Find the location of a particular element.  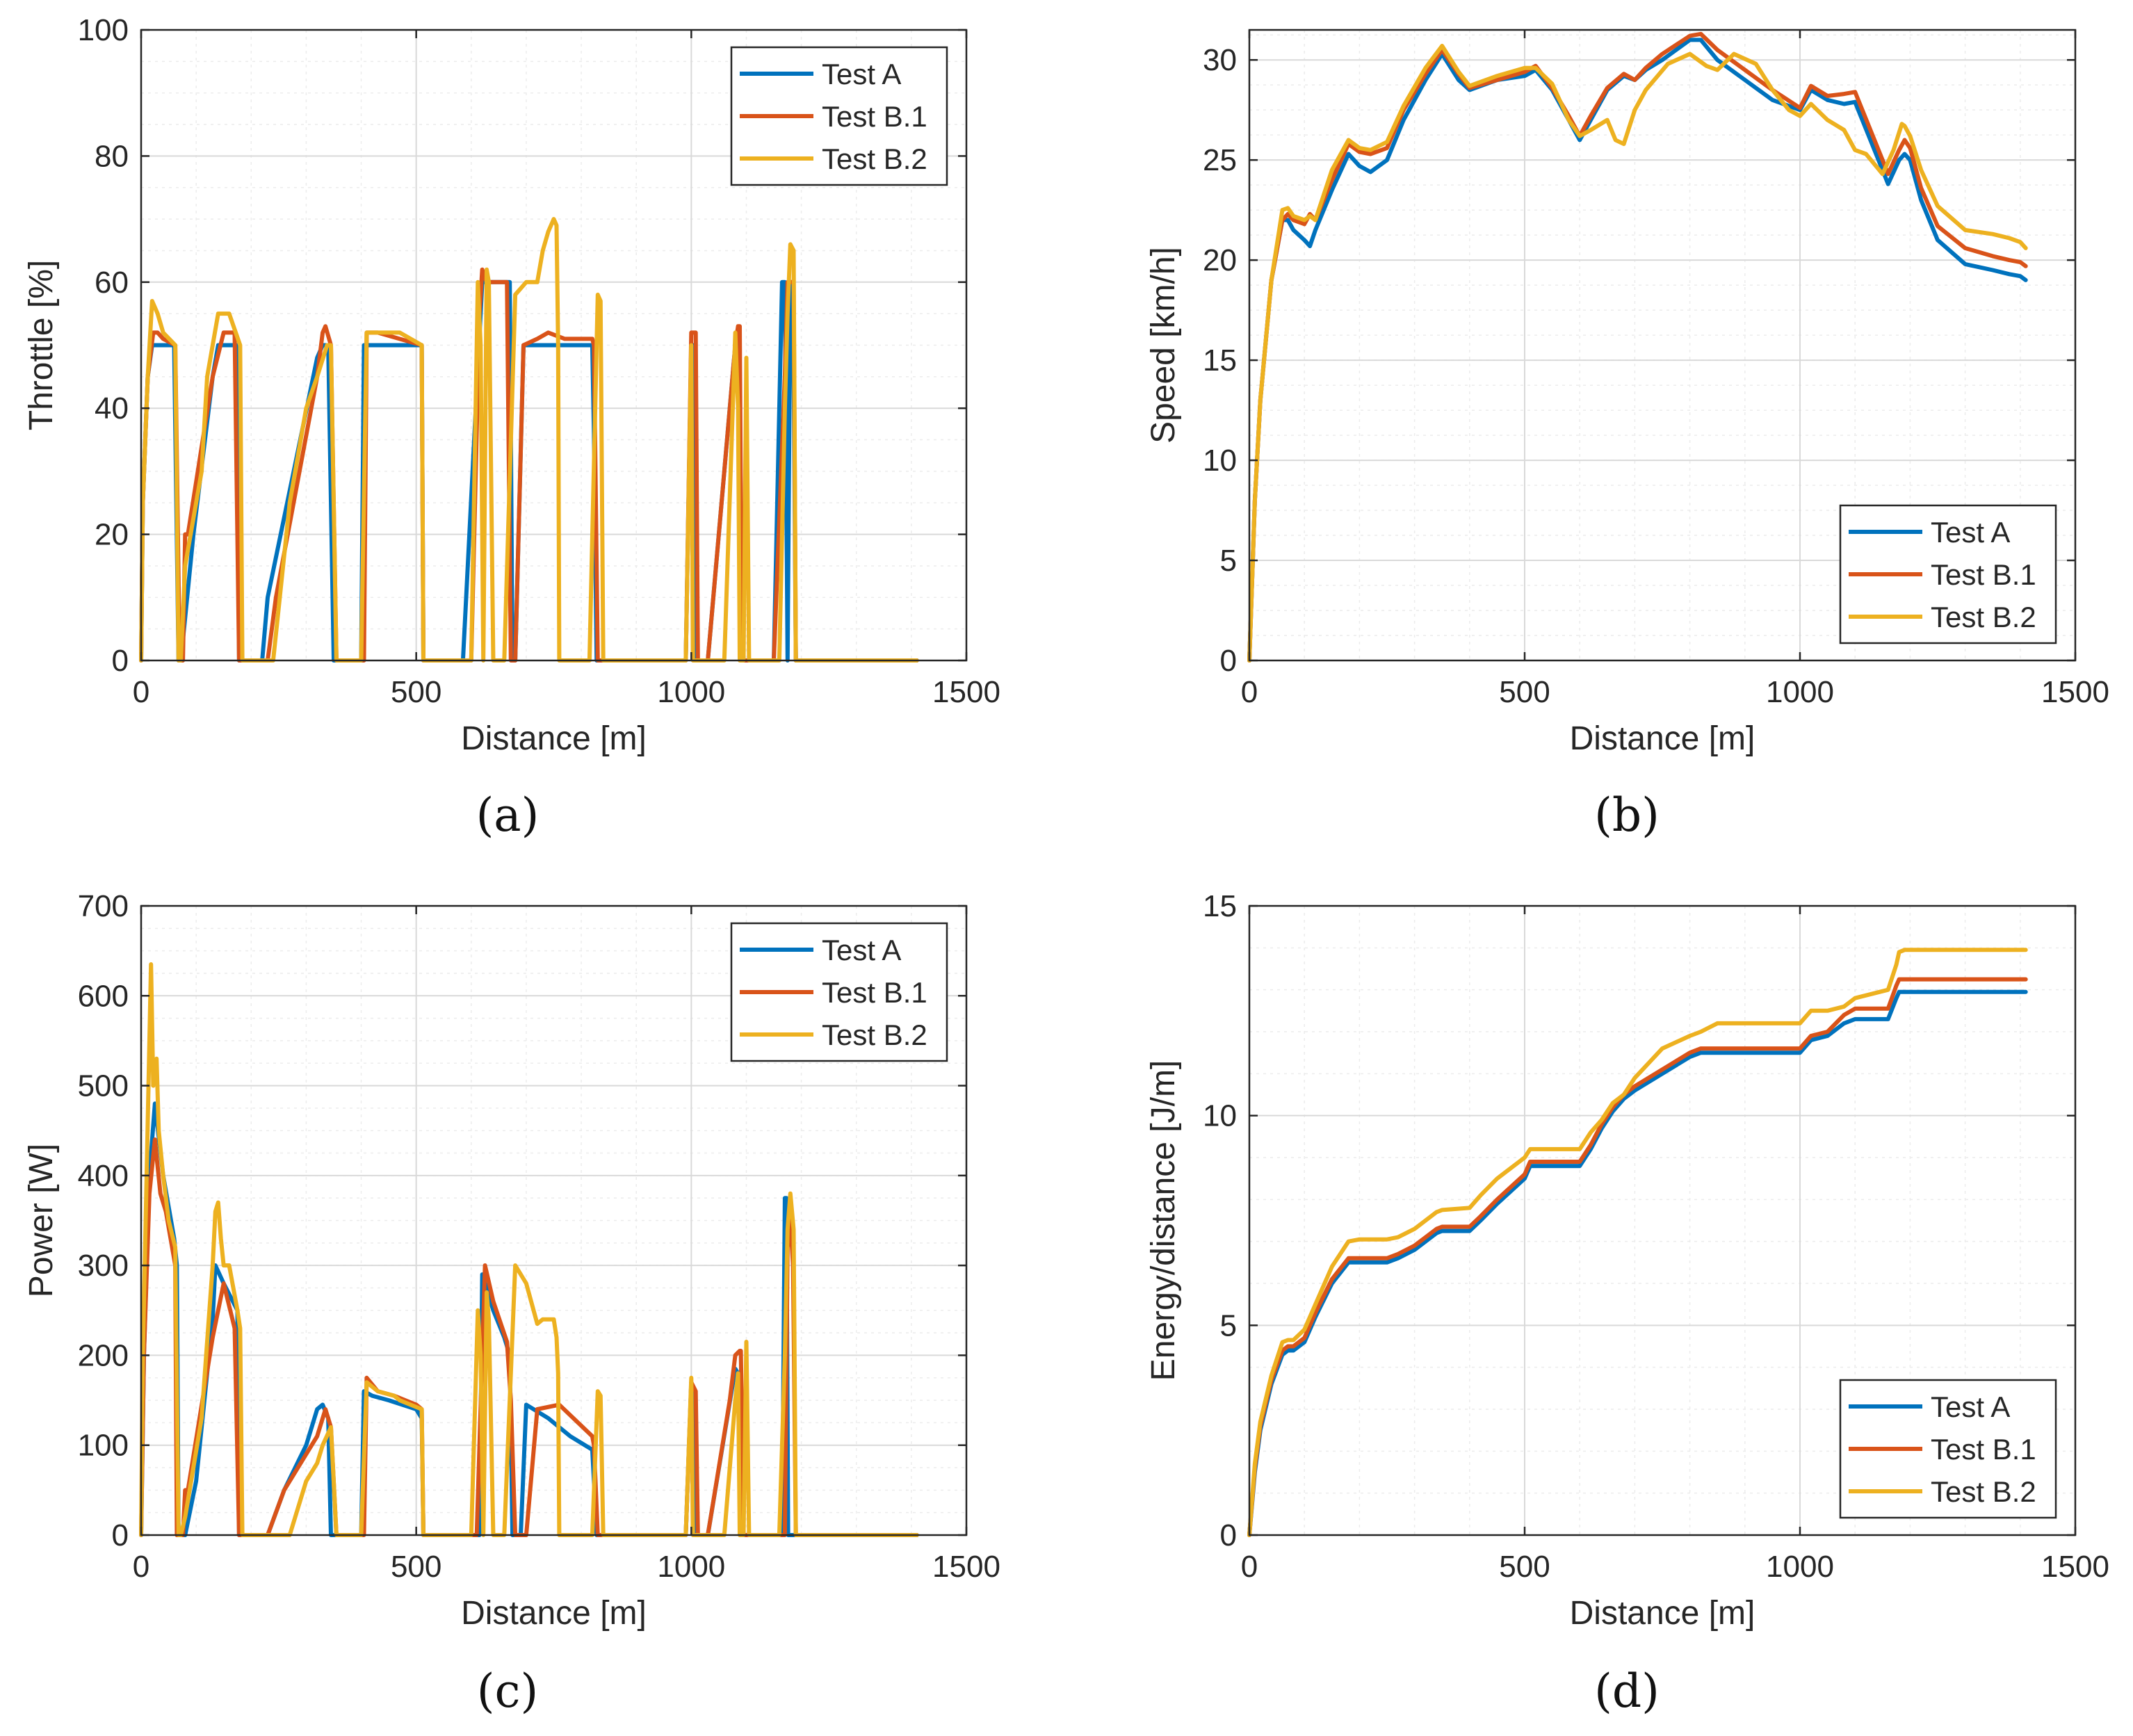

panel-caption: (d) is located at coordinates (1627, 1691).